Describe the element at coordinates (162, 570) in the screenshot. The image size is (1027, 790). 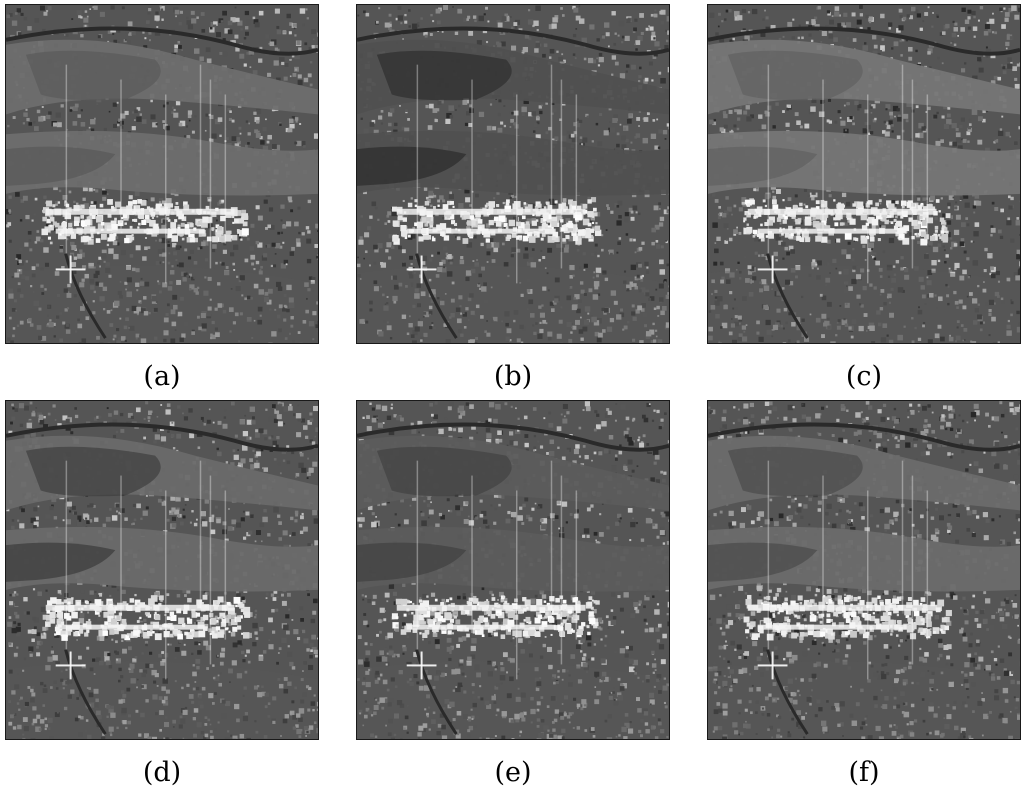
I see `sar-image-d` at that location.